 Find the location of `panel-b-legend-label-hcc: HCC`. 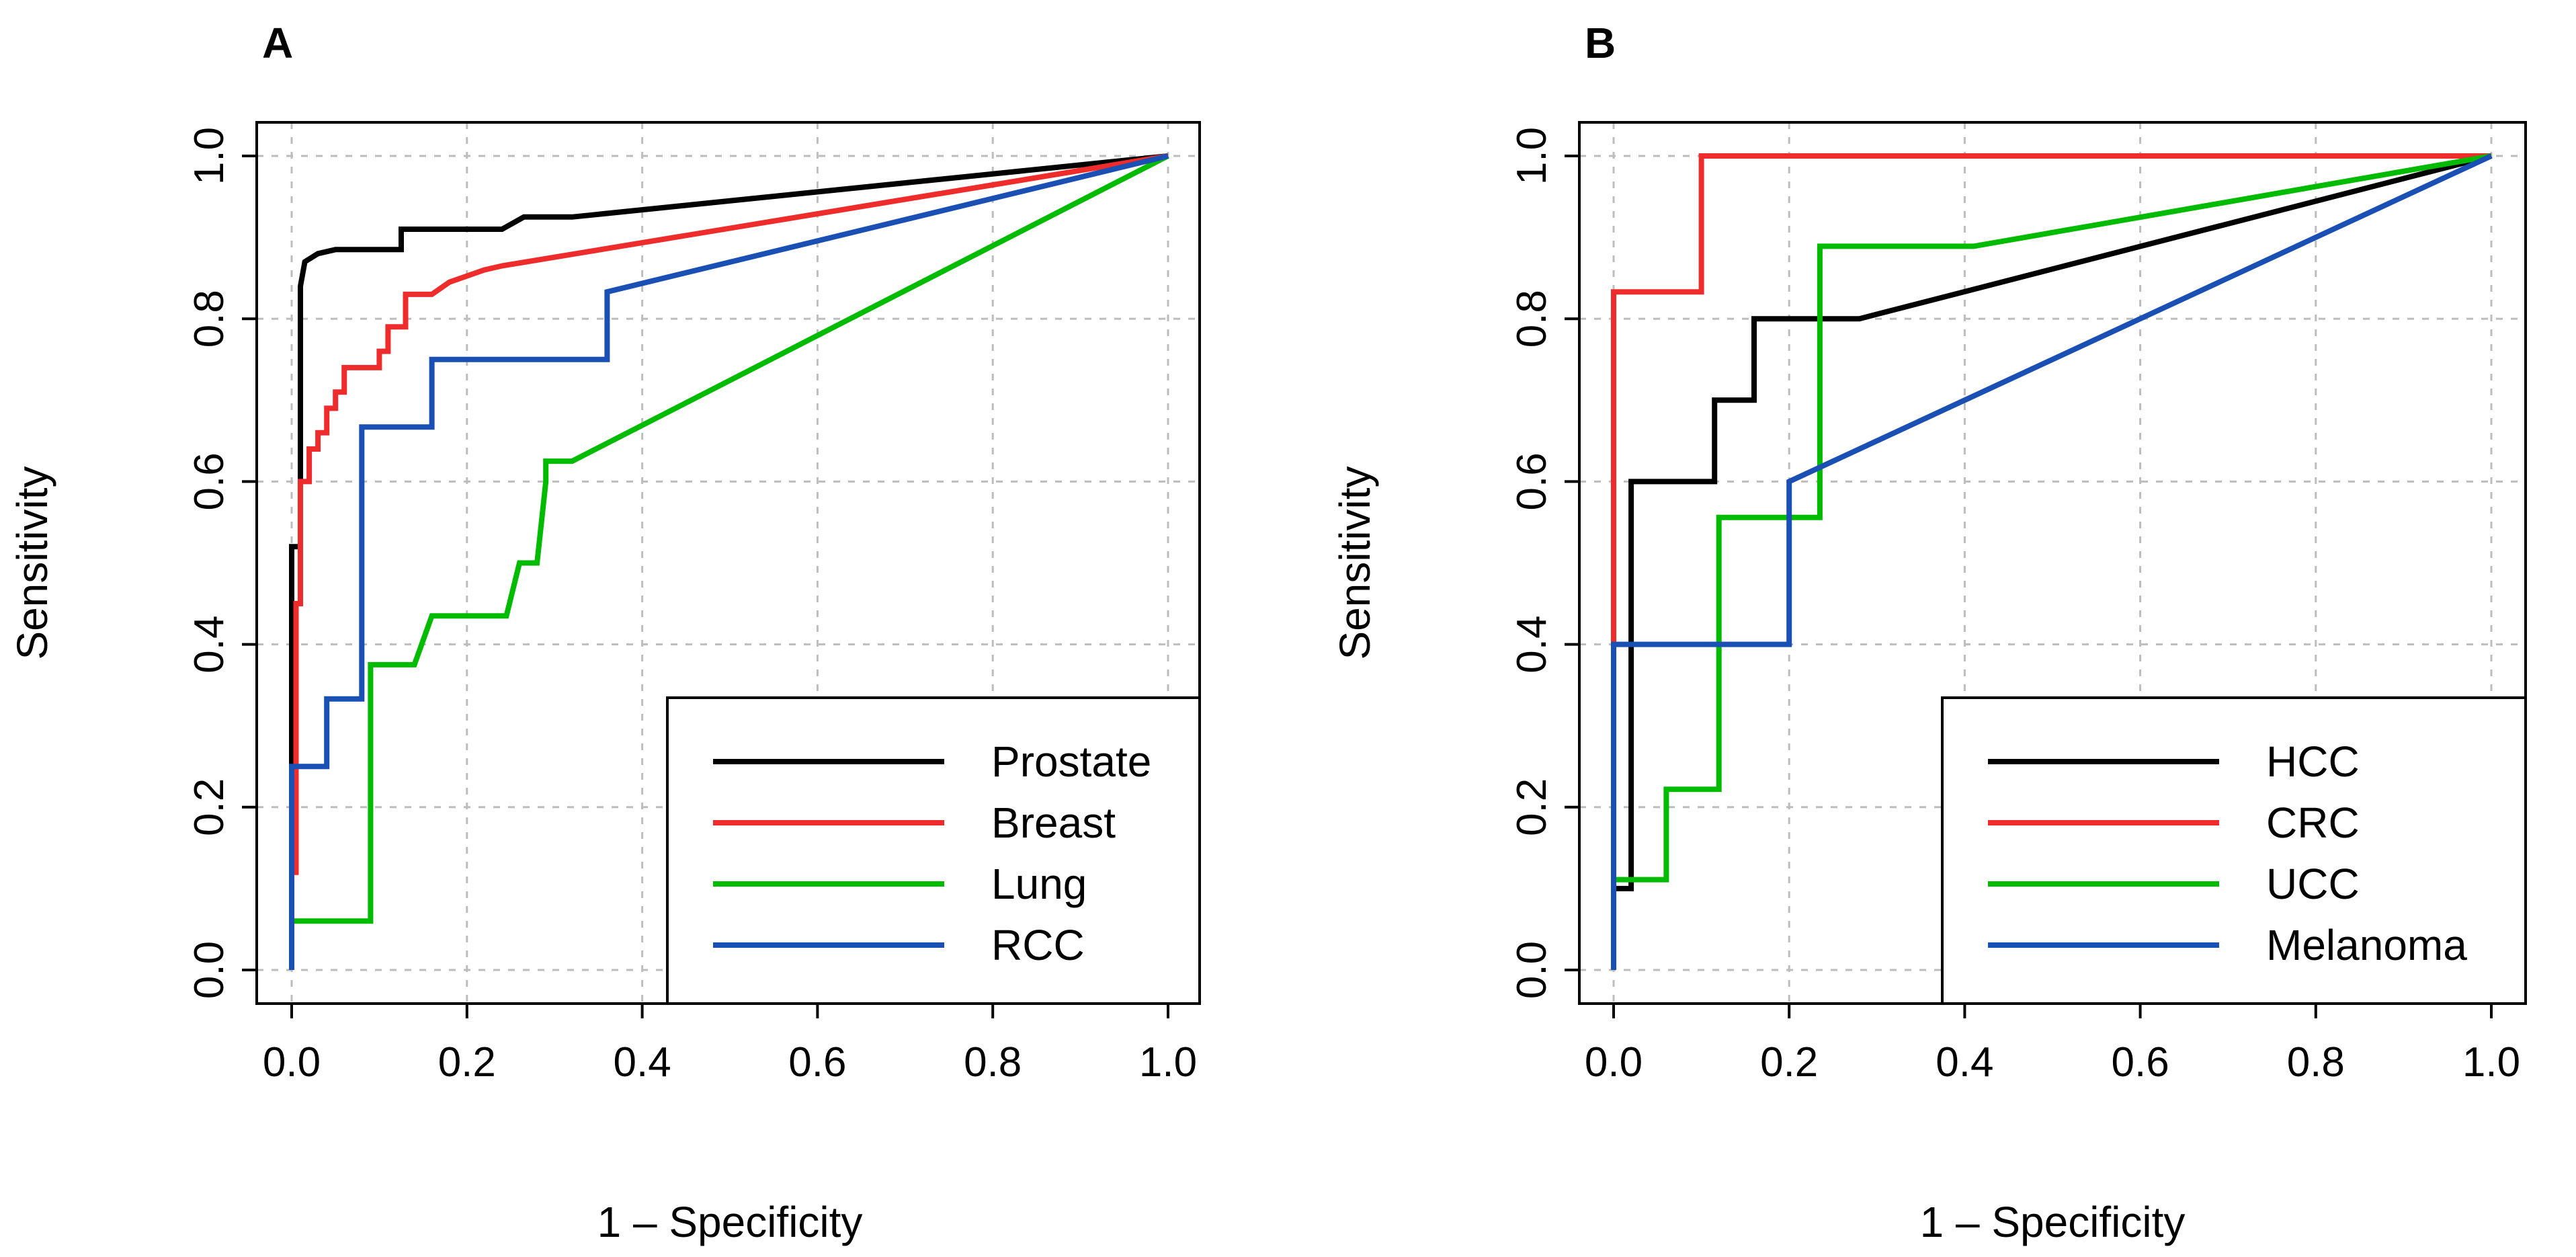

panel-b-legend-label-hcc: HCC is located at coordinates (2313, 762).